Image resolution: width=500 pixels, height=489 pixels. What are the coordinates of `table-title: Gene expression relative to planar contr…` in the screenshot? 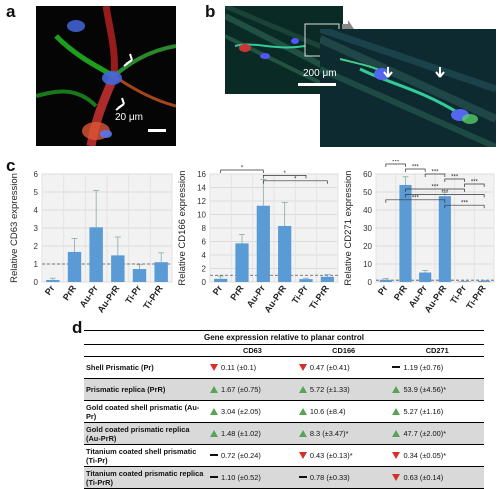 It's located at (284, 337).